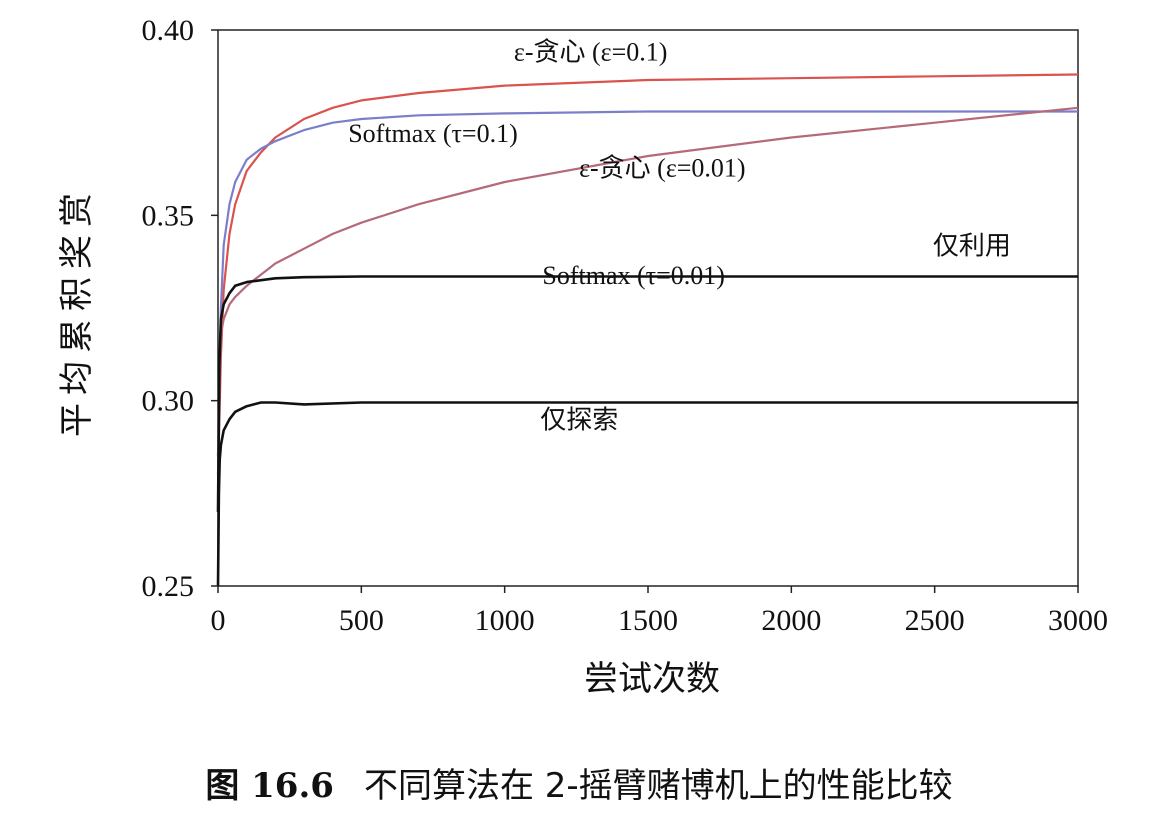 This screenshot has height=833, width=1158. Describe the element at coordinates (168, 30) in the screenshot. I see `y-tick-label: 0.40` at that location.